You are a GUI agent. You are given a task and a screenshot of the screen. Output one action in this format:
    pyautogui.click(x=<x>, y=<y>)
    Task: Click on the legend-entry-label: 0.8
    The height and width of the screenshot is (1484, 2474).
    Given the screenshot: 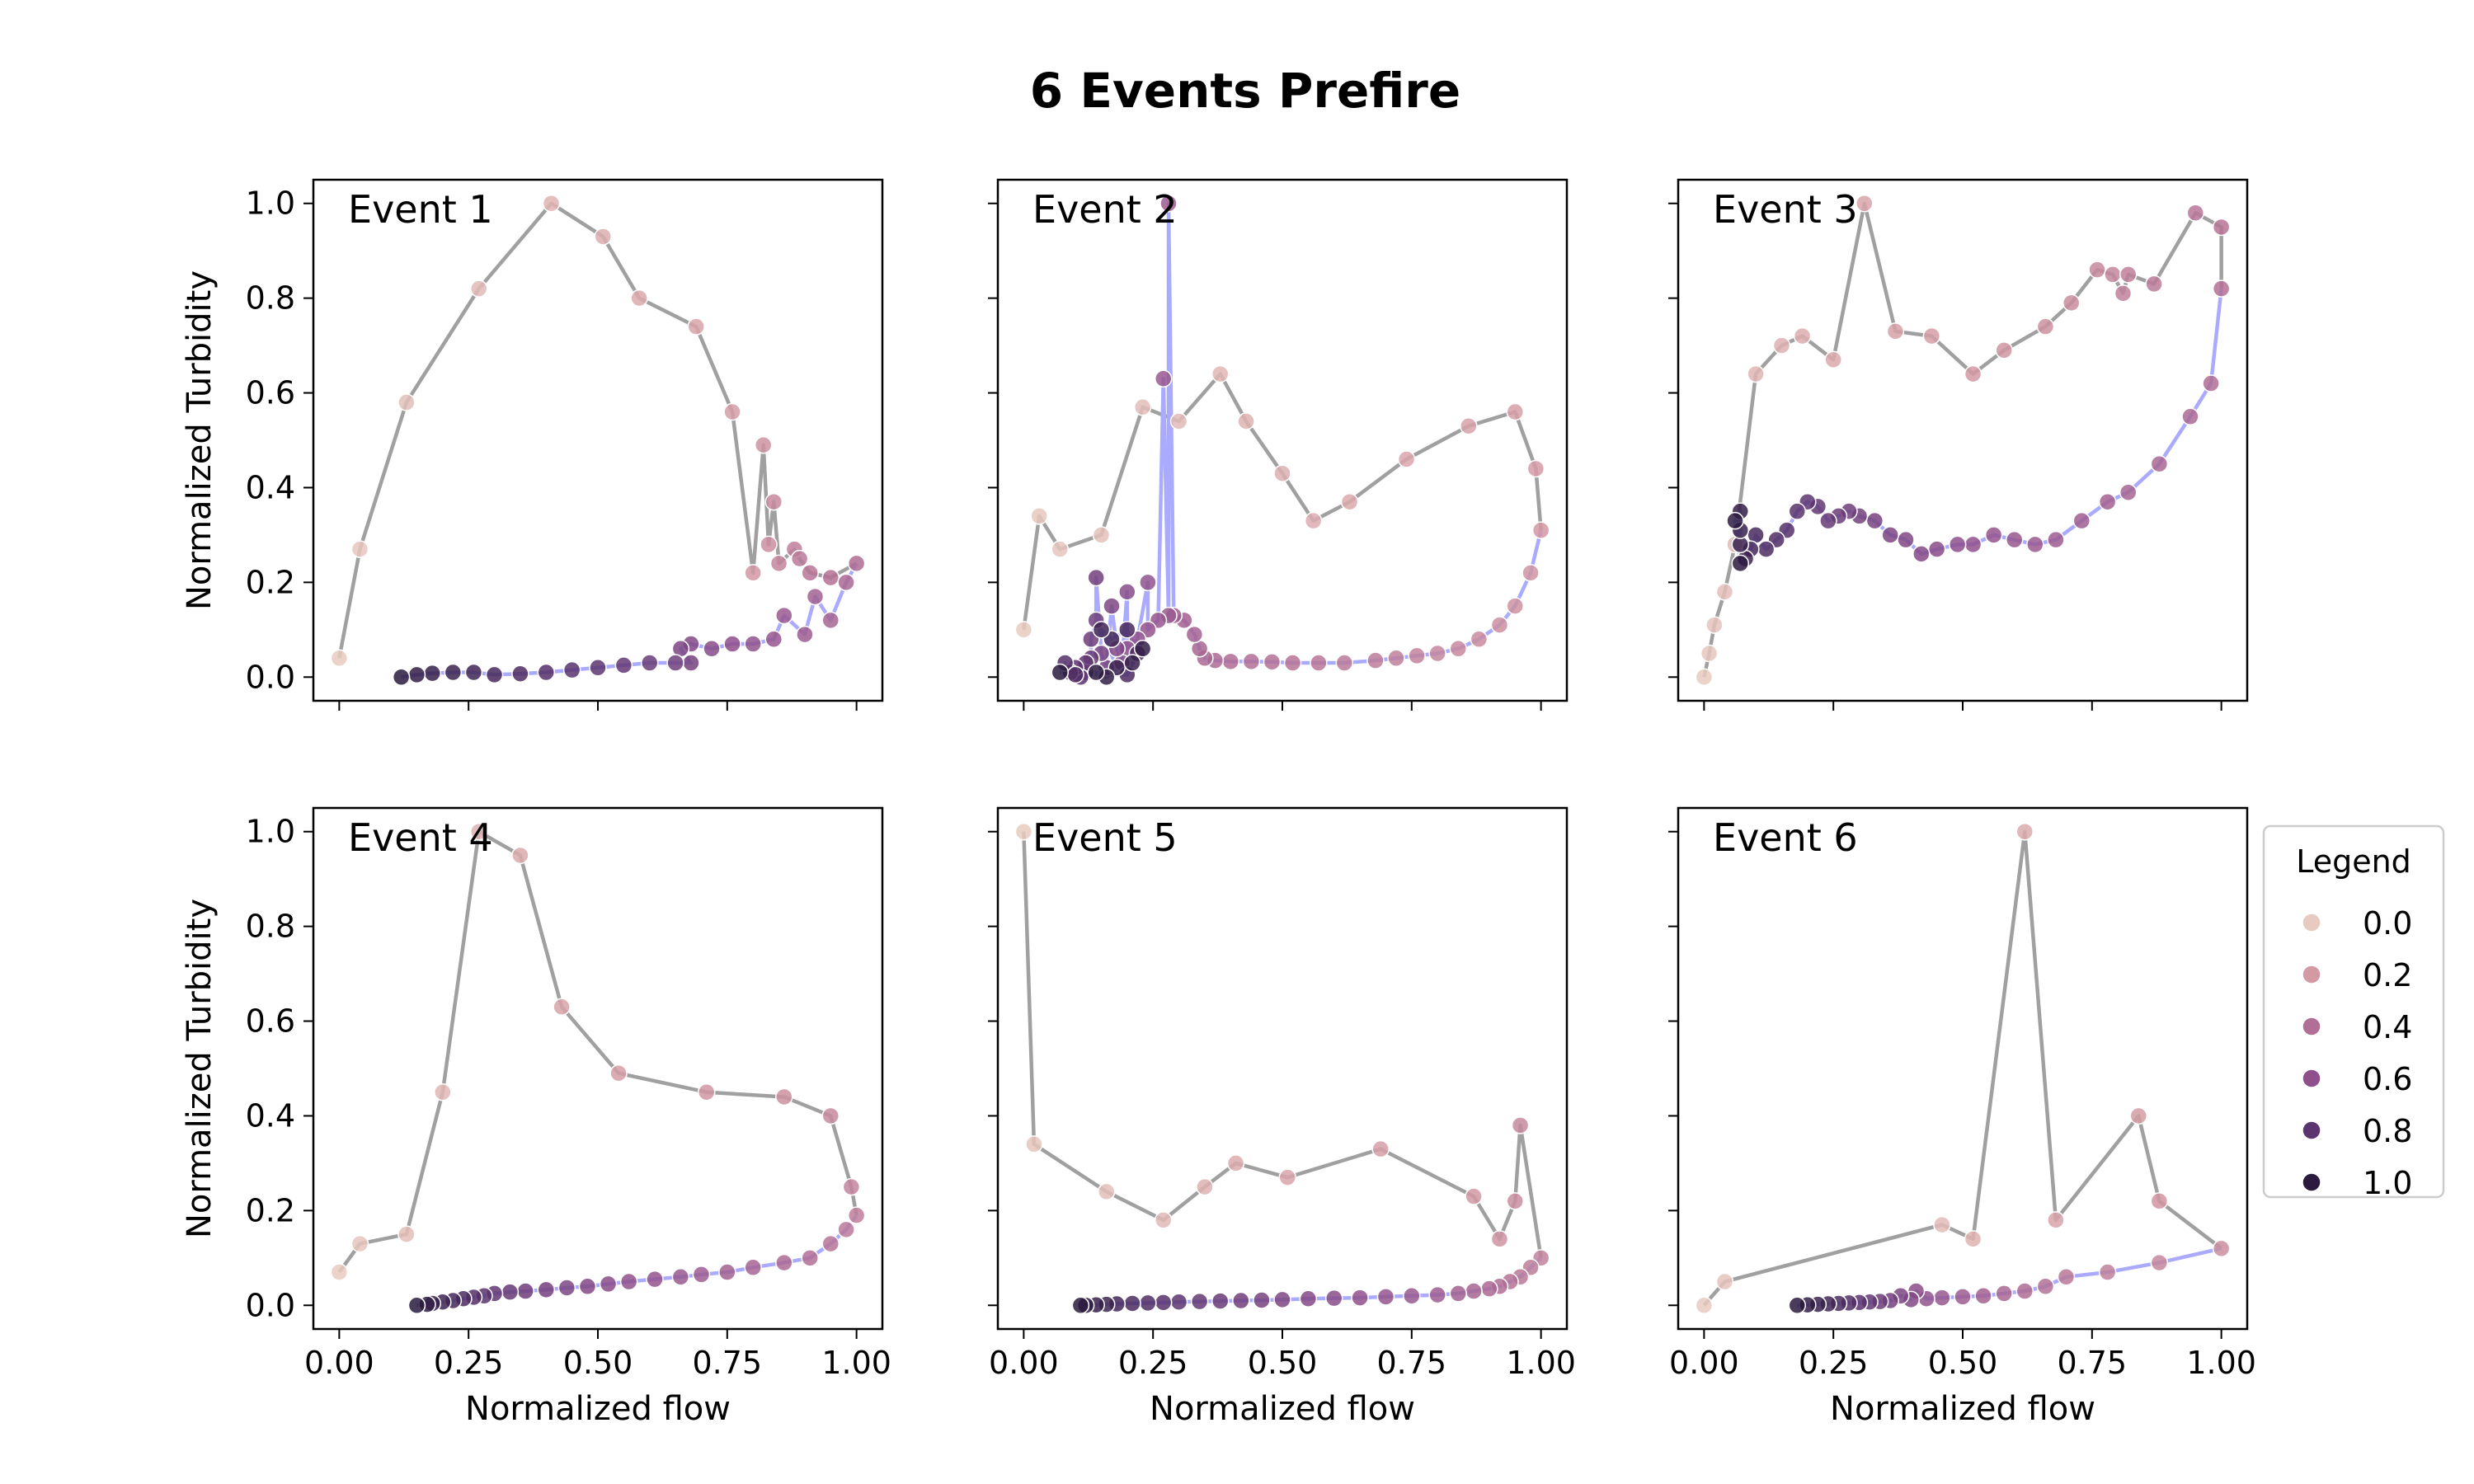 What is the action you would take?
    pyautogui.click(x=2387, y=1131)
    